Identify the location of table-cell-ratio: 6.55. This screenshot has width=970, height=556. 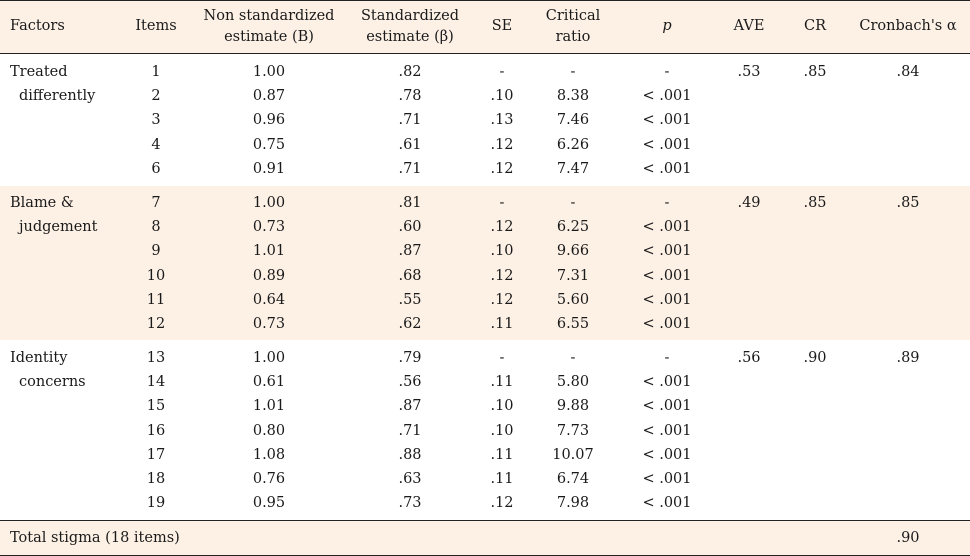
(573, 324).